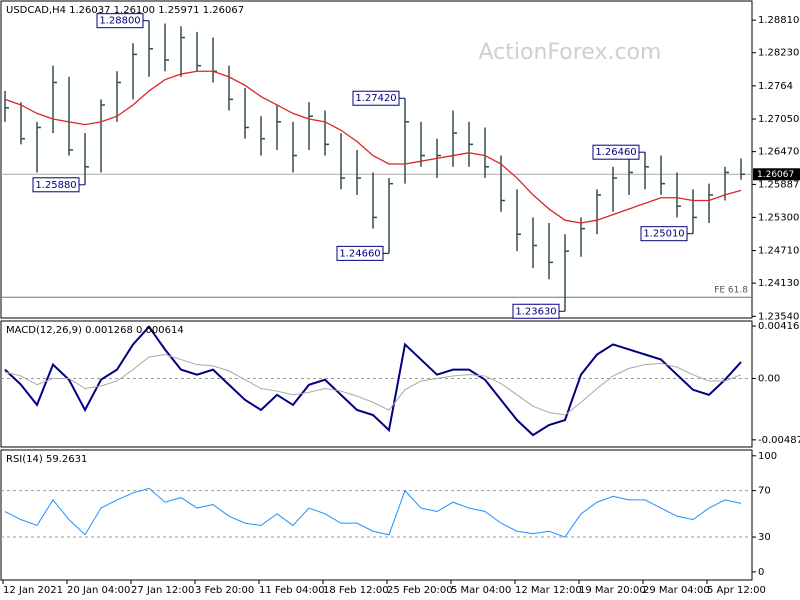  I want to click on annotation-label: 1.27420, so click(375, 98).